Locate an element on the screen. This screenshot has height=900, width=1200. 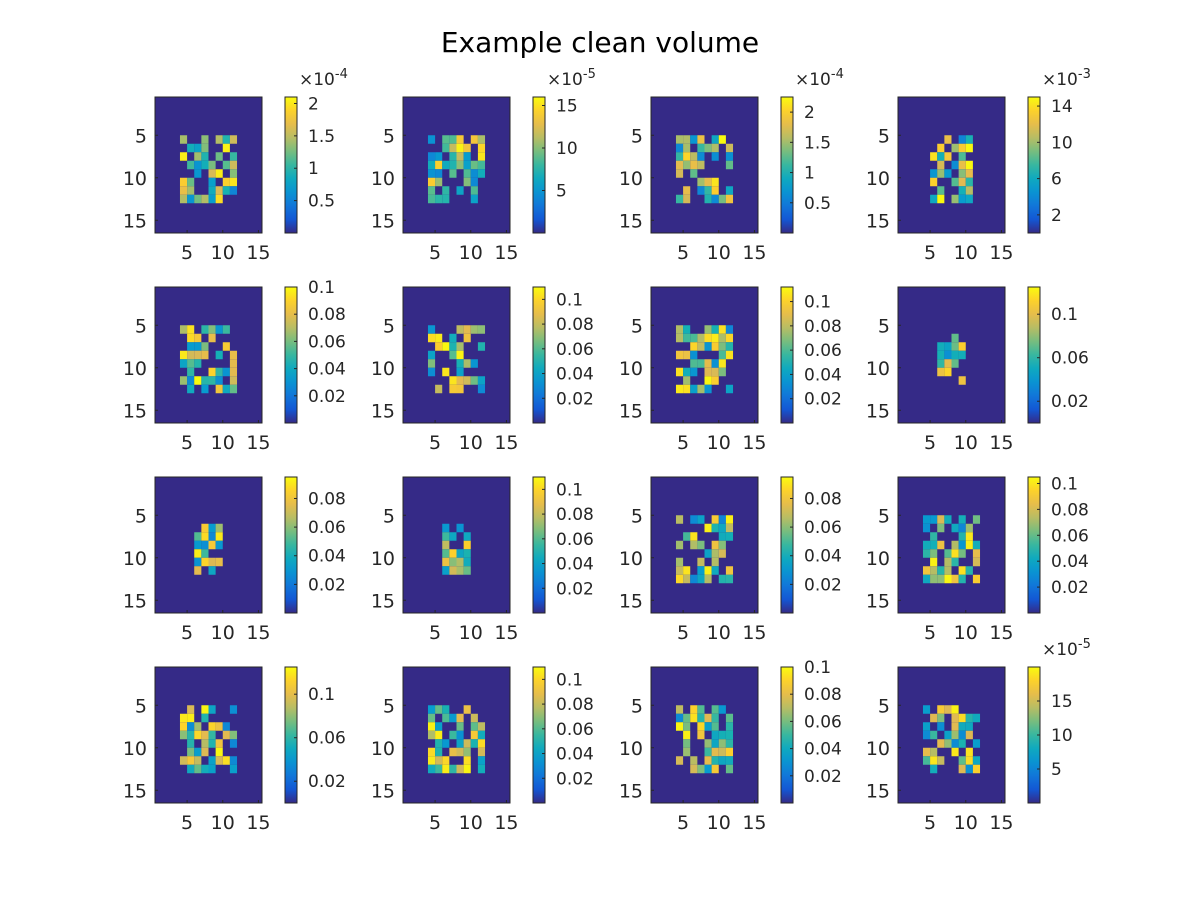
colorbar-tick-label: 0.02 is located at coordinates (575, 399).